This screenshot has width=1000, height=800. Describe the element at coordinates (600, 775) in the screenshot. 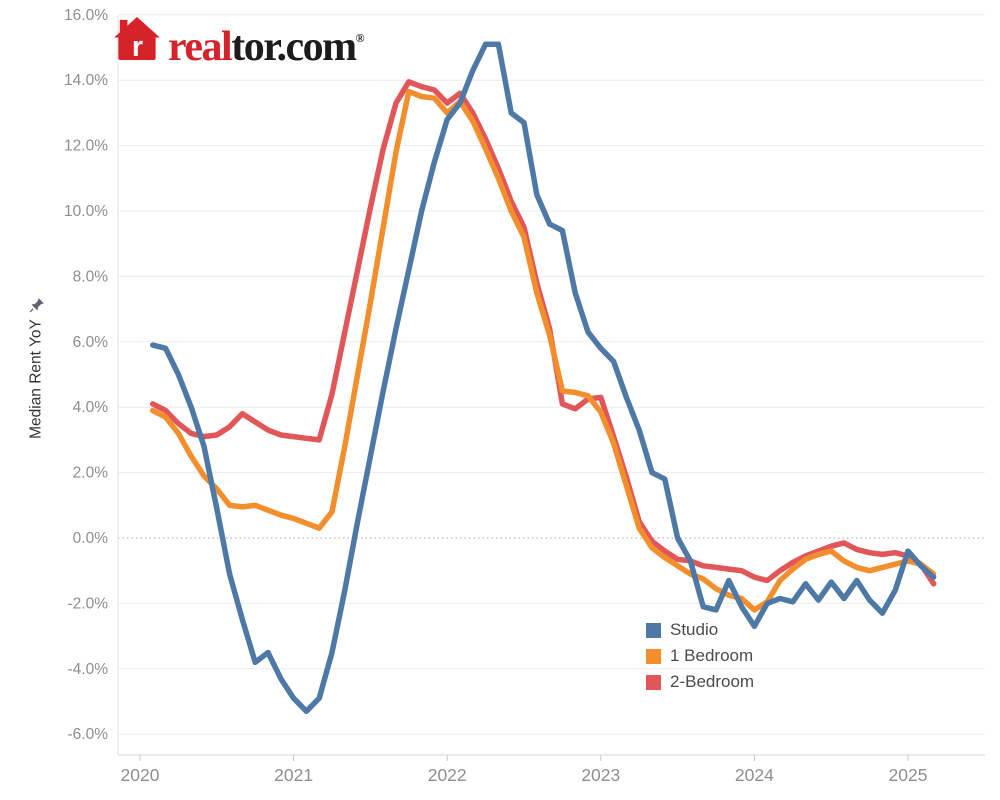

I see `x-tick-label: 2023` at that location.